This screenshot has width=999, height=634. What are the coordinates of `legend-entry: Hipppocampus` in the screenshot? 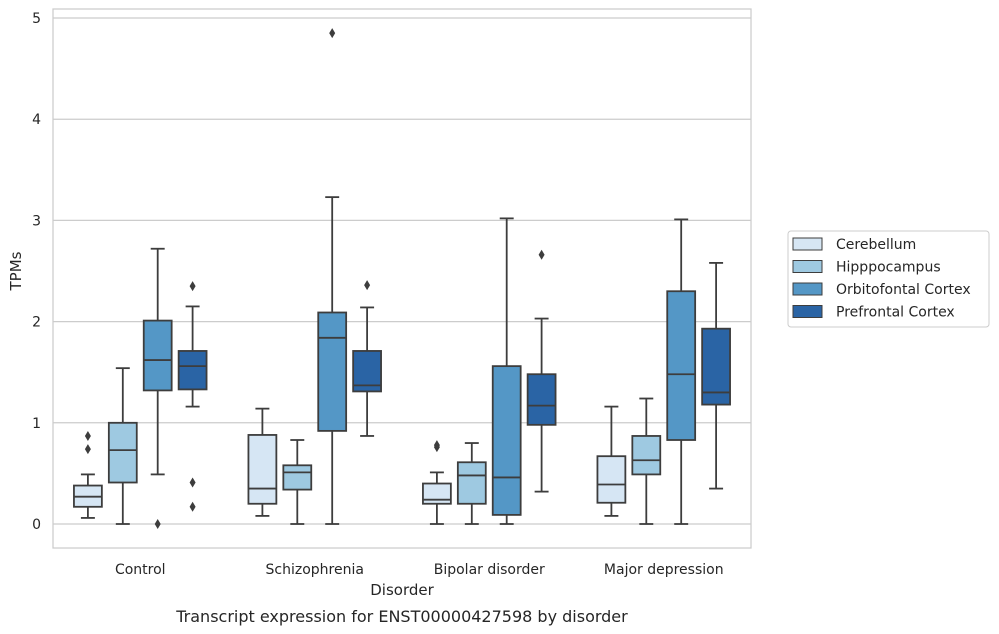 It's located at (888, 268).